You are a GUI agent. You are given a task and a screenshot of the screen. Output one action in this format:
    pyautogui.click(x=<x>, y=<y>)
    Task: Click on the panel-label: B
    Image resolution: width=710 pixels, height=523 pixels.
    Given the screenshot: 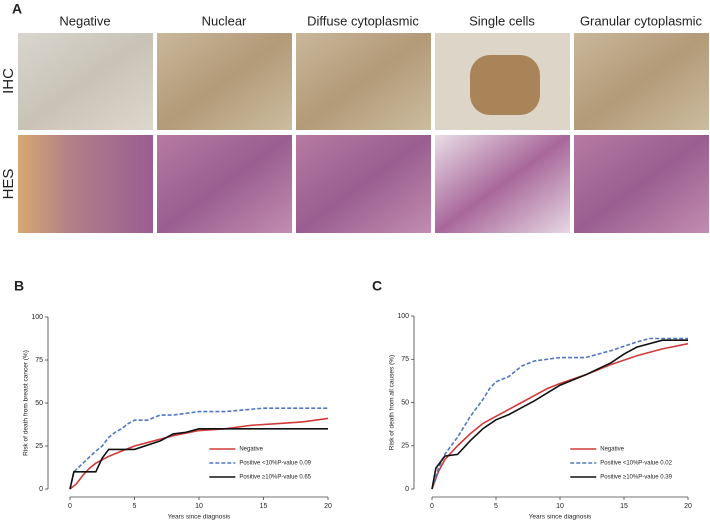 What is the action you would take?
    pyautogui.click(x=19, y=286)
    